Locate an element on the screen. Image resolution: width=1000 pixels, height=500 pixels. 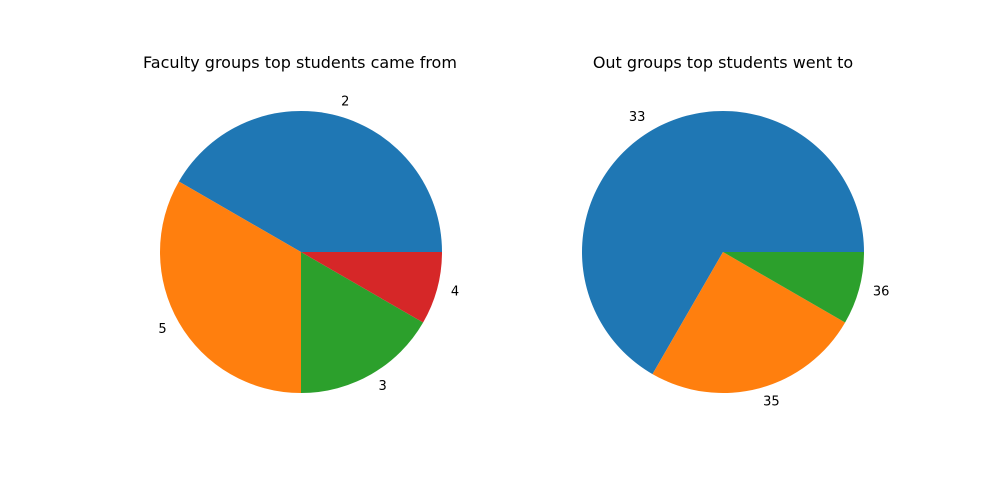
pie-slice-label: 5 is located at coordinates (162, 329).